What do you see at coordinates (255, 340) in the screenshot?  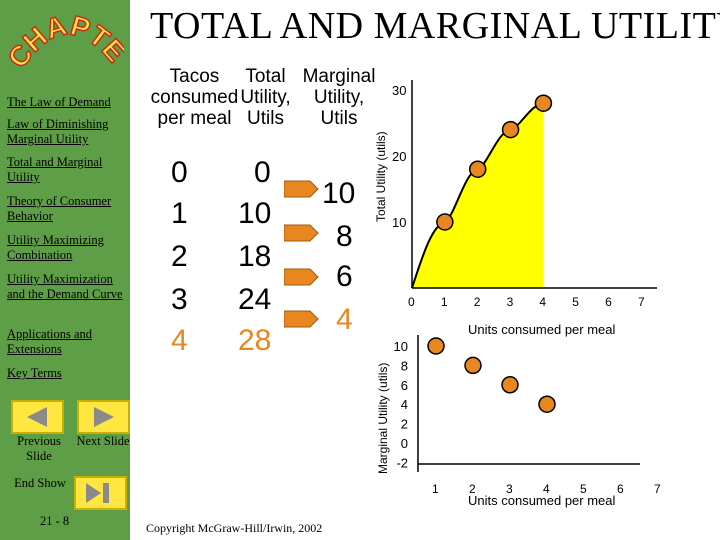 I see `total-utility-value: 28` at bounding box center [255, 340].